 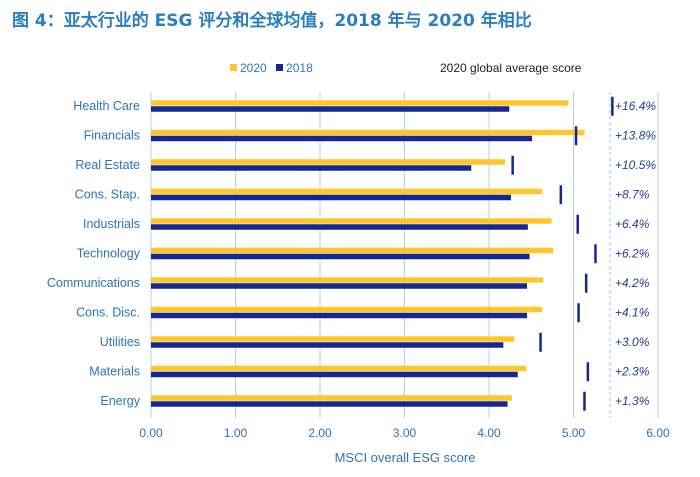 I want to click on legend: 2020 2018, so click(x=274, y=68).